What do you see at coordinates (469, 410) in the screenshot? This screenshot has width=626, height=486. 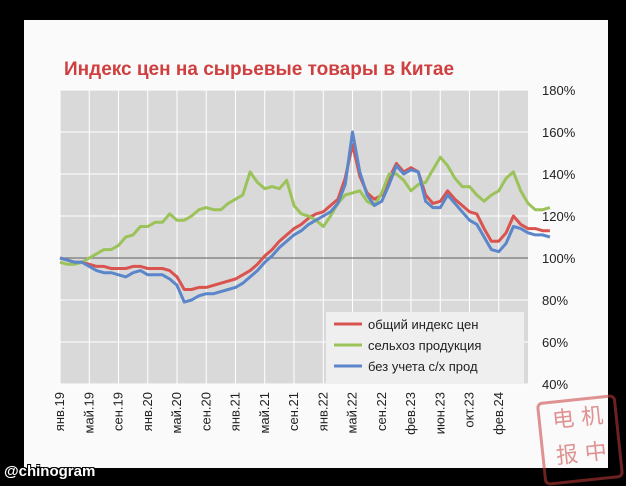 I see `x-tick-label: окт.23` at bounding box center [469, 410].